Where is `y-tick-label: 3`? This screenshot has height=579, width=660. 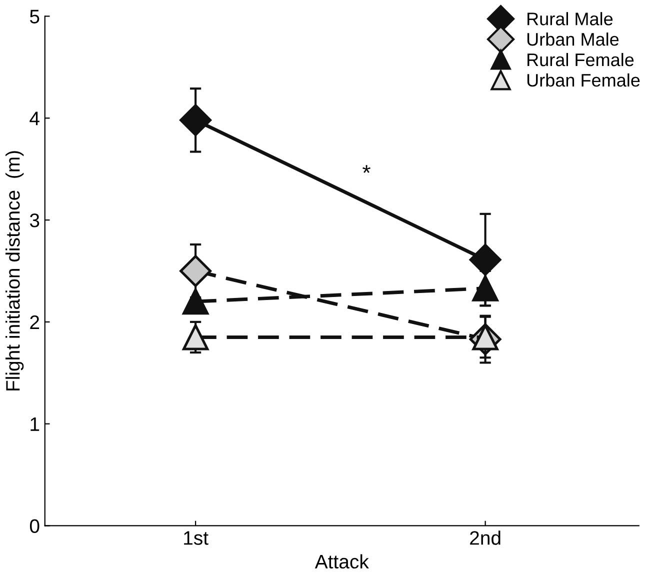
y-tick-label: 3 is located at coordinates (35, 220).